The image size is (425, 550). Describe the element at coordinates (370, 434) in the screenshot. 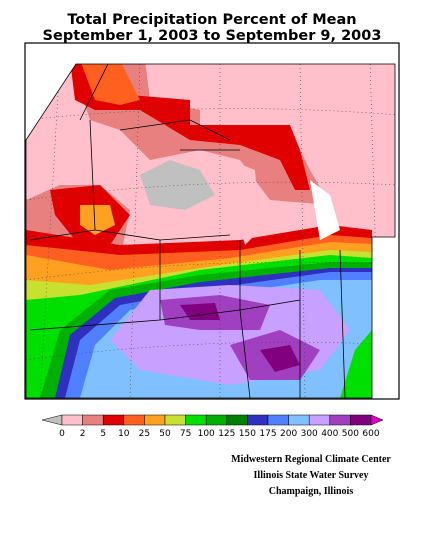

I see `legend-label: 600` at that location.